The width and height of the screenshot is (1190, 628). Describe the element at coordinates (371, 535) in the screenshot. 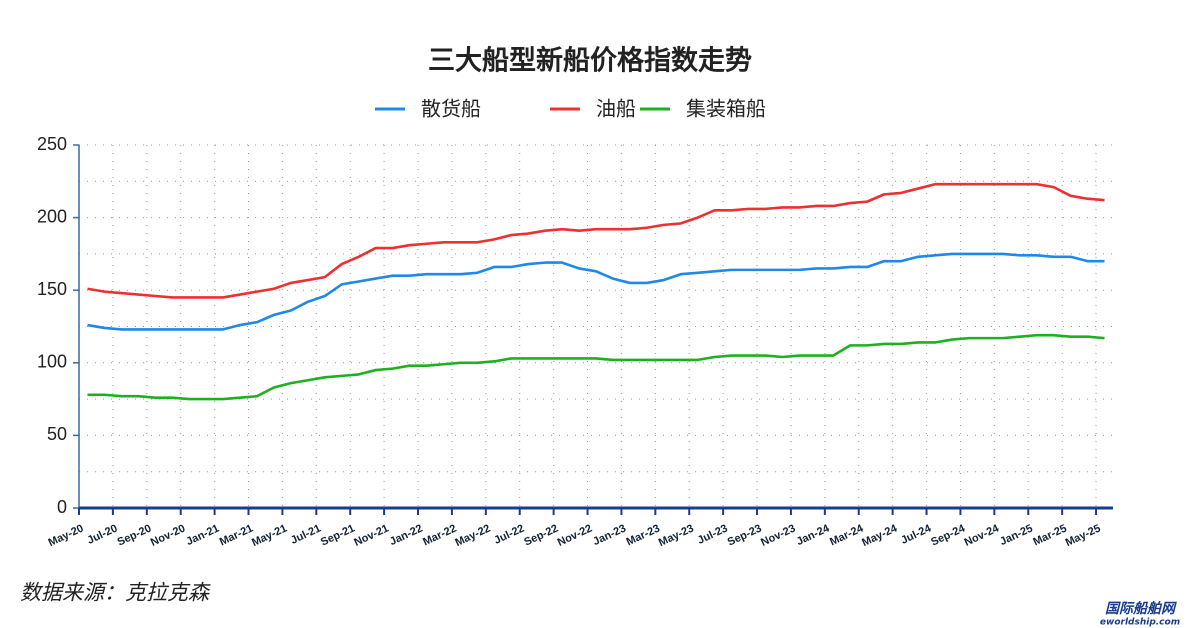

I see `x-tick-label: Nov-21` at that location.